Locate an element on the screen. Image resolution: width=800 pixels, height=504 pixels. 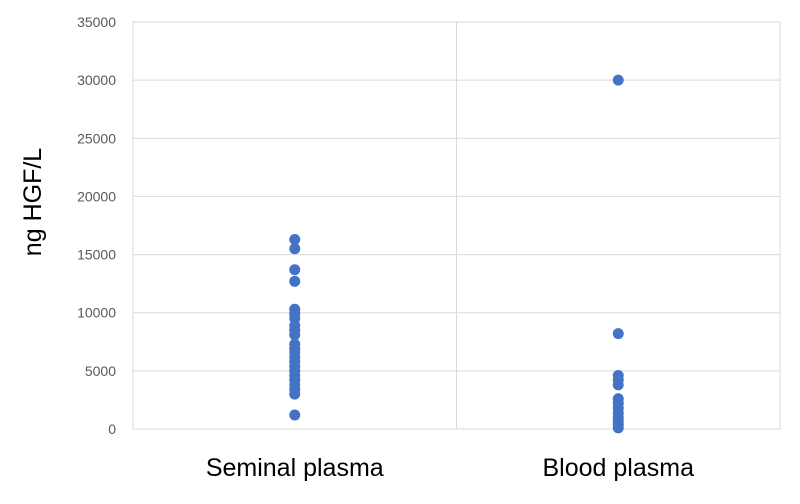
y-tick-label: 5000 is located at coordinates (100, 371).